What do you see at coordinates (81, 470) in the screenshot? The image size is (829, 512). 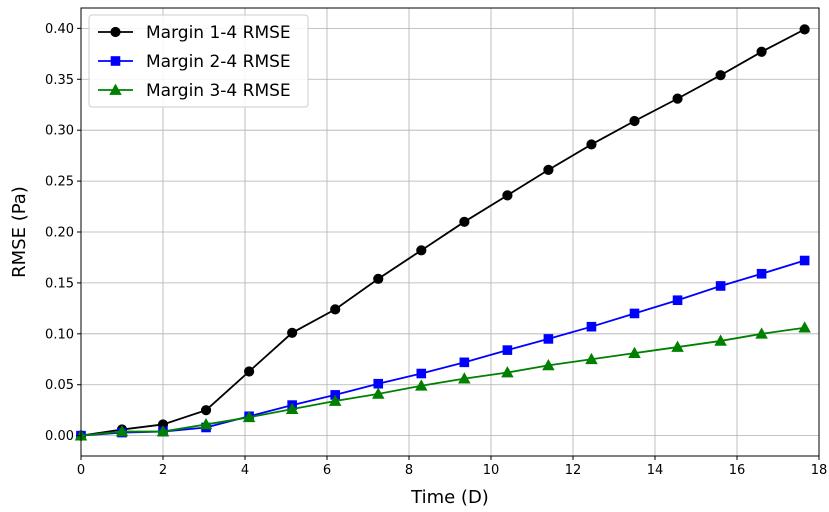 I see `x-tick-label: 0` at bounding box center [81, 470].